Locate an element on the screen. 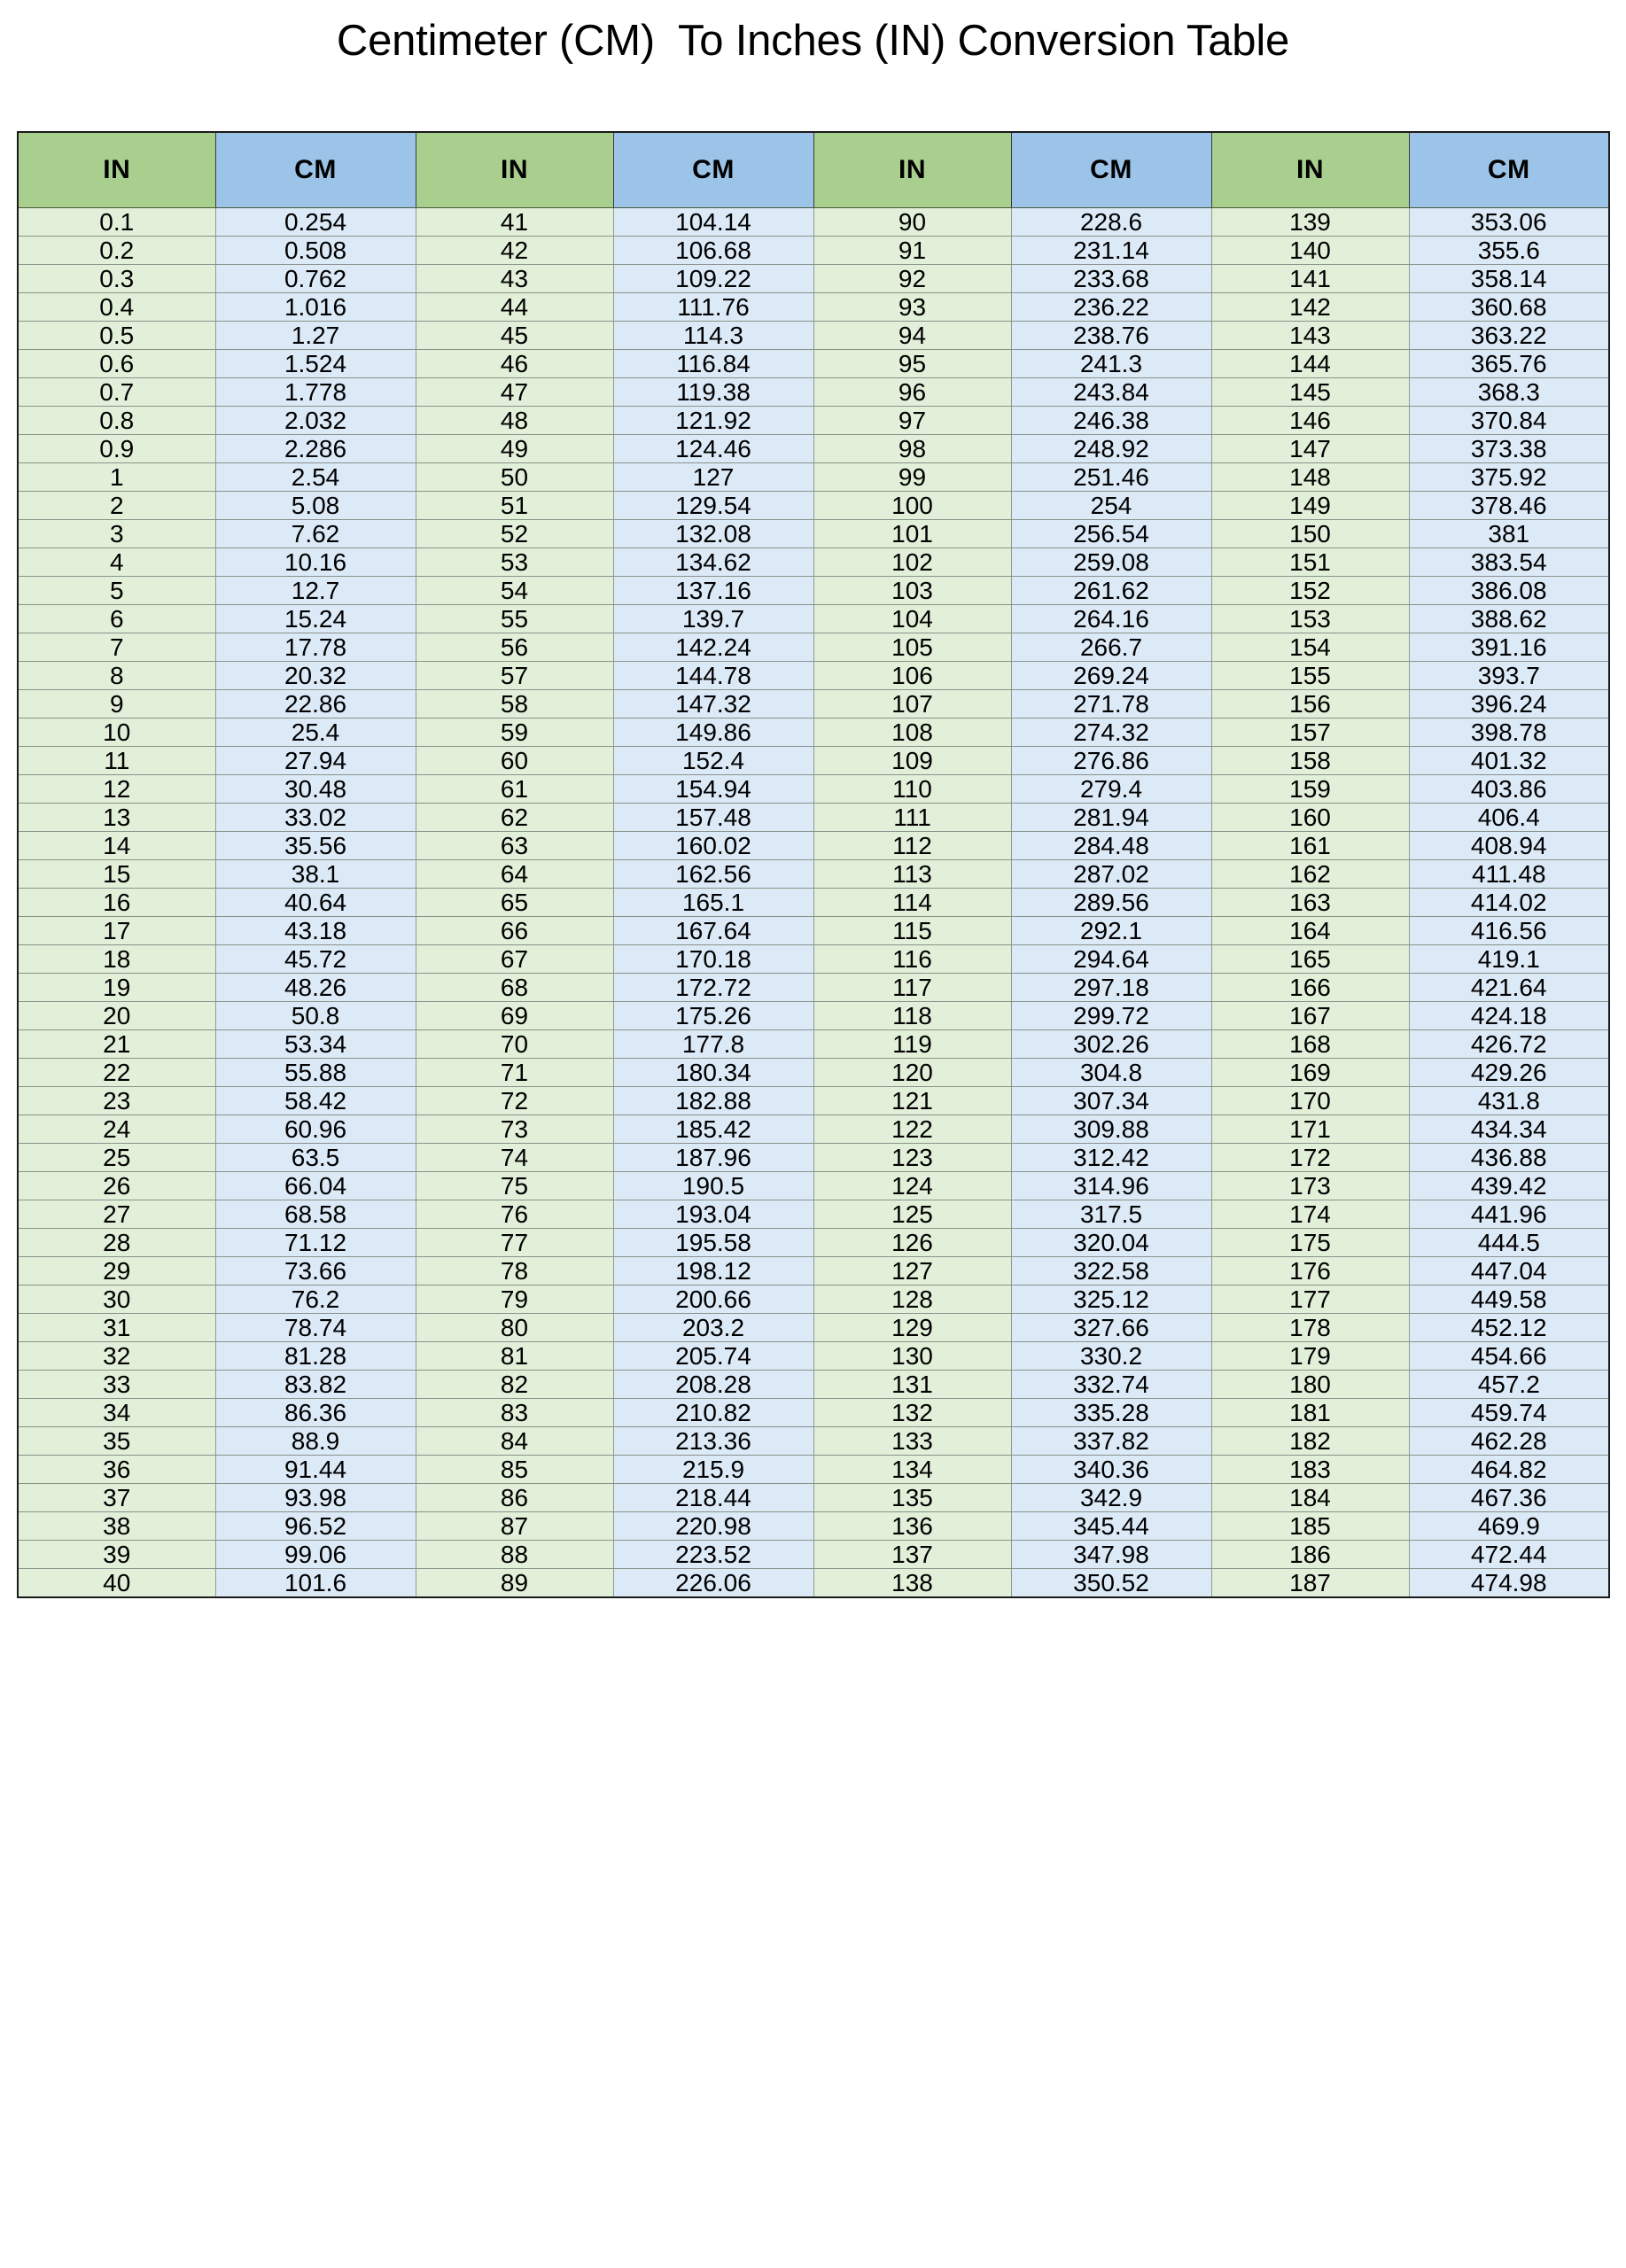  table-row: 22 55.88 71 180.34 120 304.8 169 429.26 is located at coordinates (813, 1072).